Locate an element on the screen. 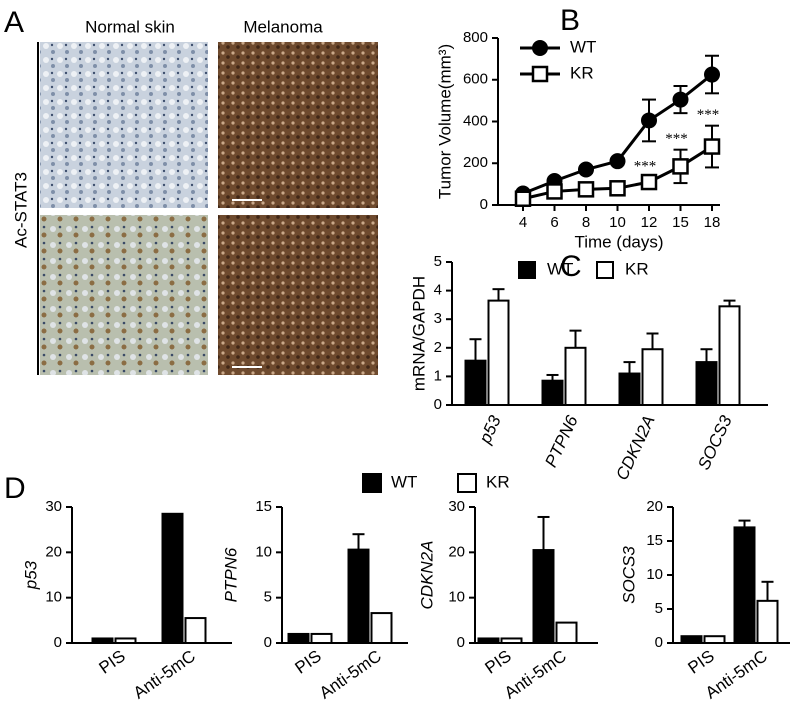 The image size is (796, 724). x-tick-label: 10 is located at coordinates (617, 222).